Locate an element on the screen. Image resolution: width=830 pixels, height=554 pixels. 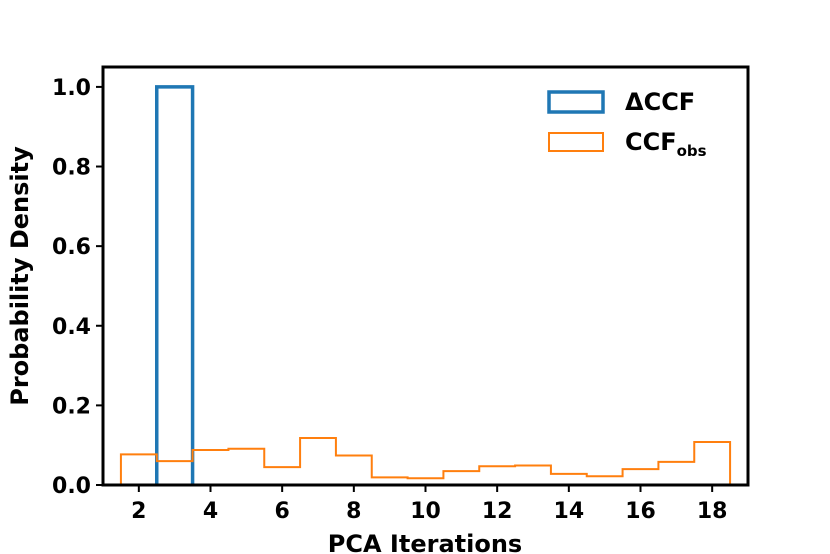
y-tick-label: 0.4 is located at coordinates (71, 327).